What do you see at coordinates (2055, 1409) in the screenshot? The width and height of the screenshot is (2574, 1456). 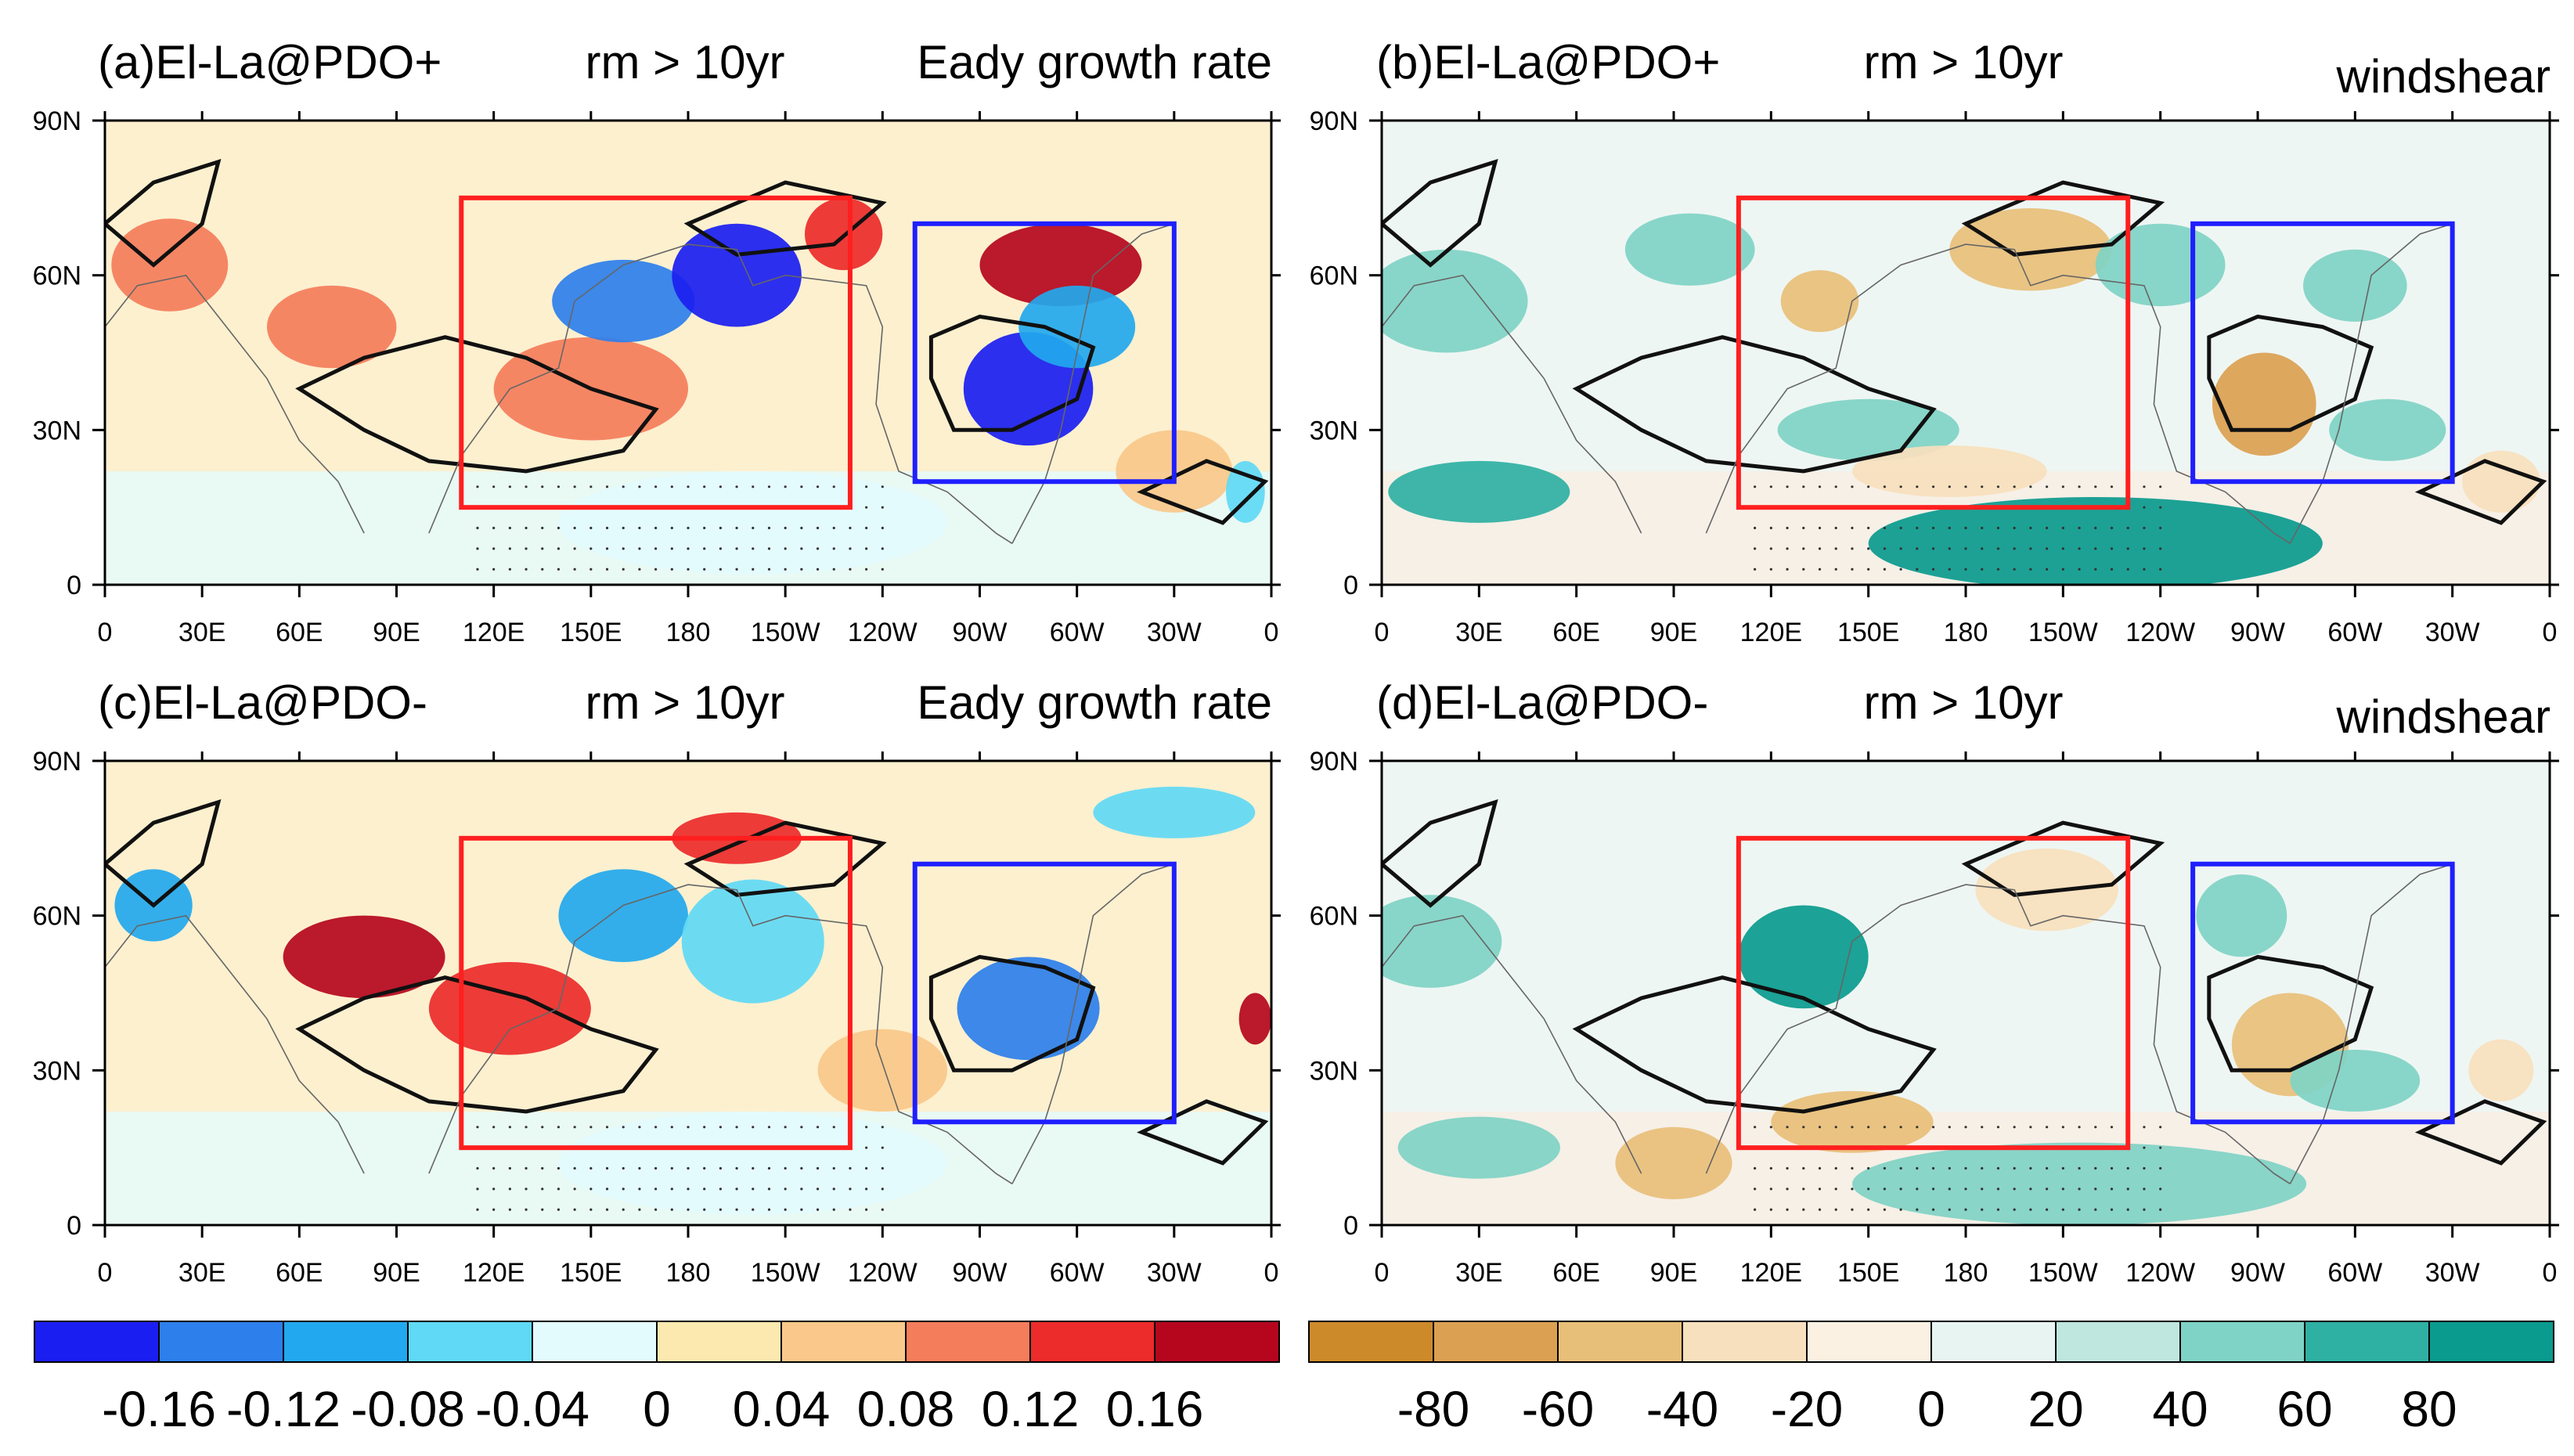 I see `colorbar-label: 20` at bounding box center [2055, 1409].